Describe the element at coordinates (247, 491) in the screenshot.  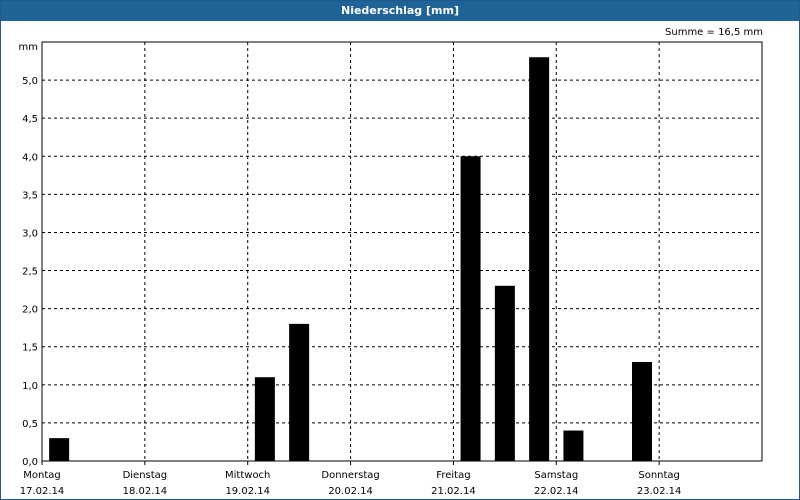
I see `day-date-label: 19.02.14` at that location.